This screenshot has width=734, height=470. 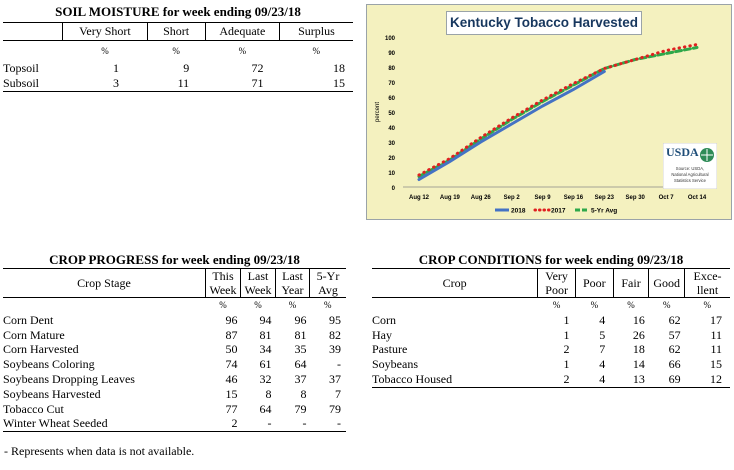 I want to click on row-label: Corn, so click(x=384, y=319).